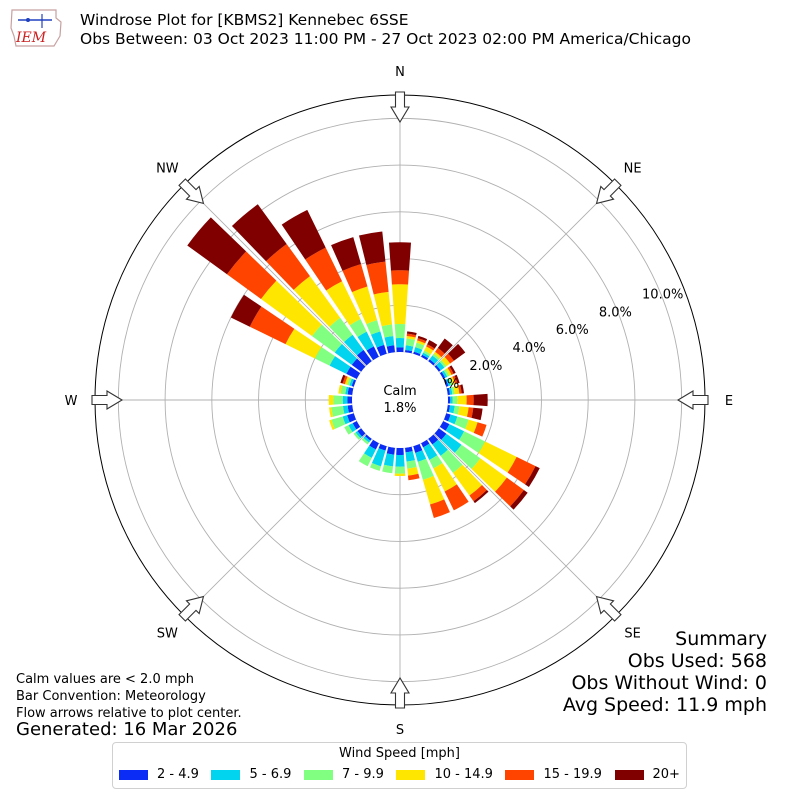 Image resolution: width=800 pixels, height=800 pixels. Describe the element at coordinates (31, 38) in the screenshot. I see `logo-text: IEM` at that location.